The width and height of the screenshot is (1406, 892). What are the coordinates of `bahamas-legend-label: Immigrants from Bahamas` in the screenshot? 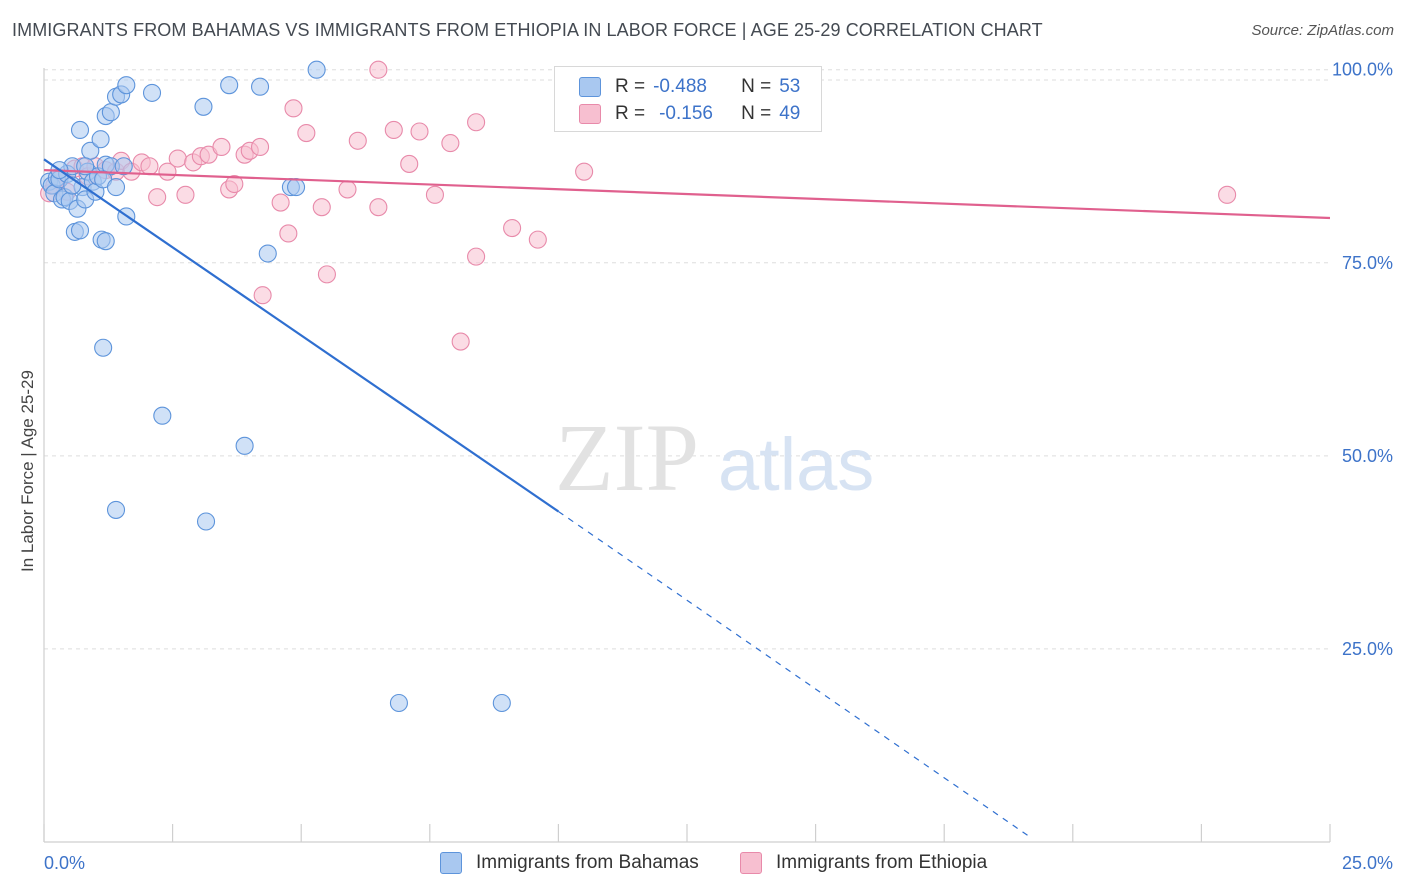 It's located at (587, 862).